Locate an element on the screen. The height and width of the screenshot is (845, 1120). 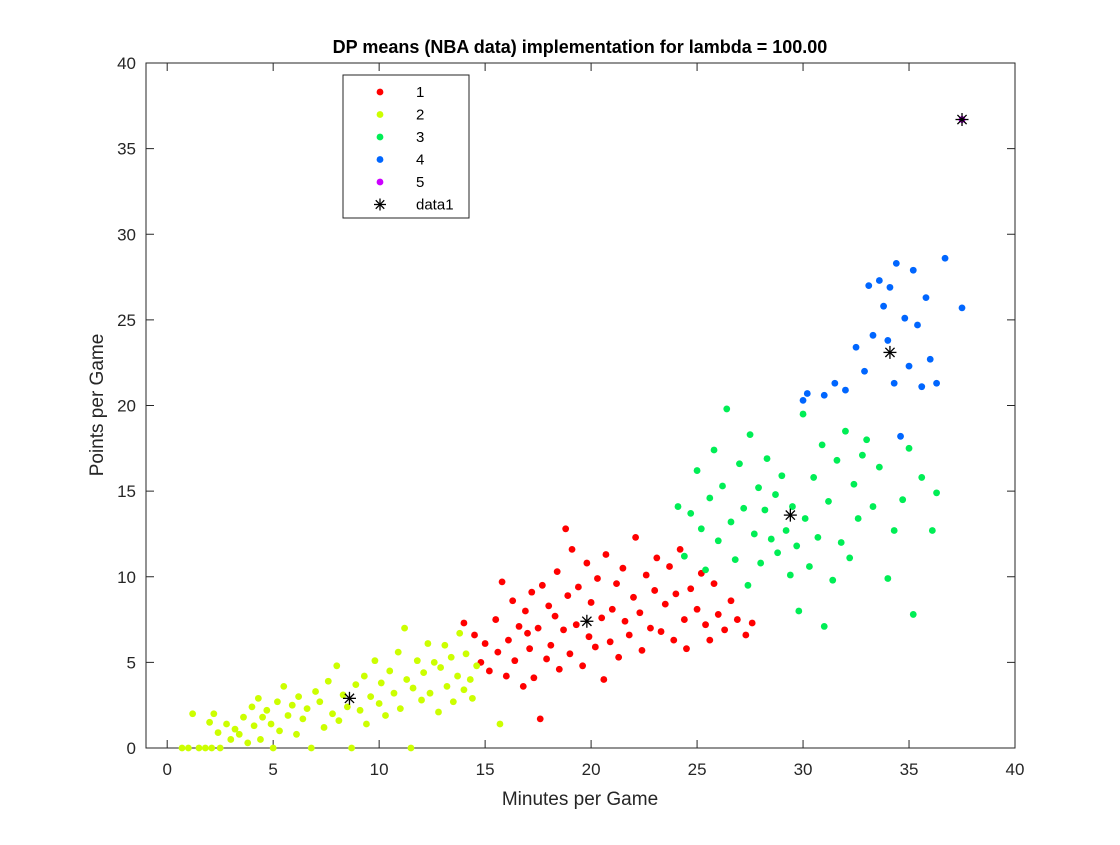
y-tick-label: 35 is located at coordinates (126, 149).